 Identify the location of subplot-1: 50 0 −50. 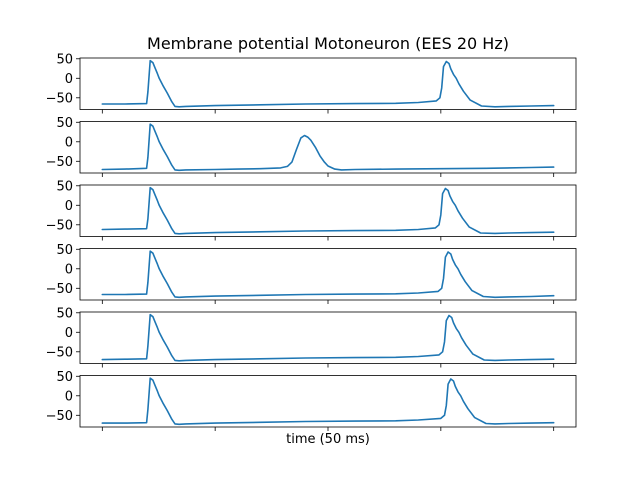
(311, 83).